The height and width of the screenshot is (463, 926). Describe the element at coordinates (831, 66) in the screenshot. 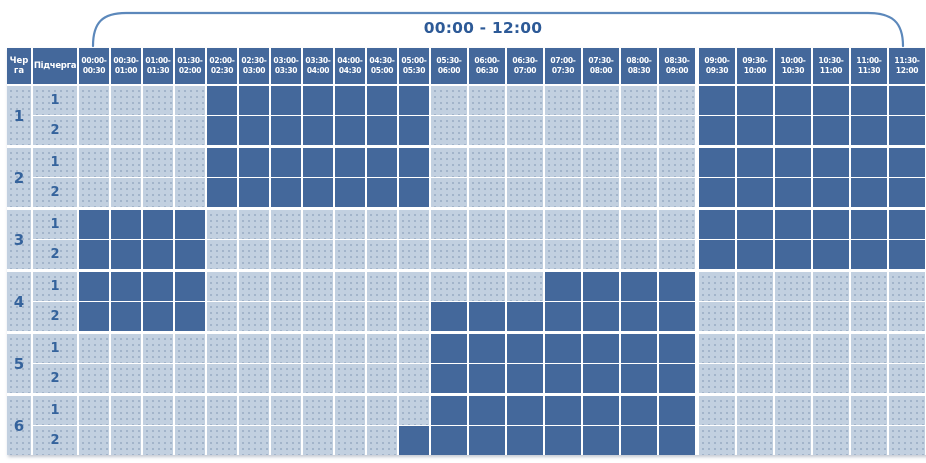

I see `time-slot-header: 10:30-11:00` at that location.